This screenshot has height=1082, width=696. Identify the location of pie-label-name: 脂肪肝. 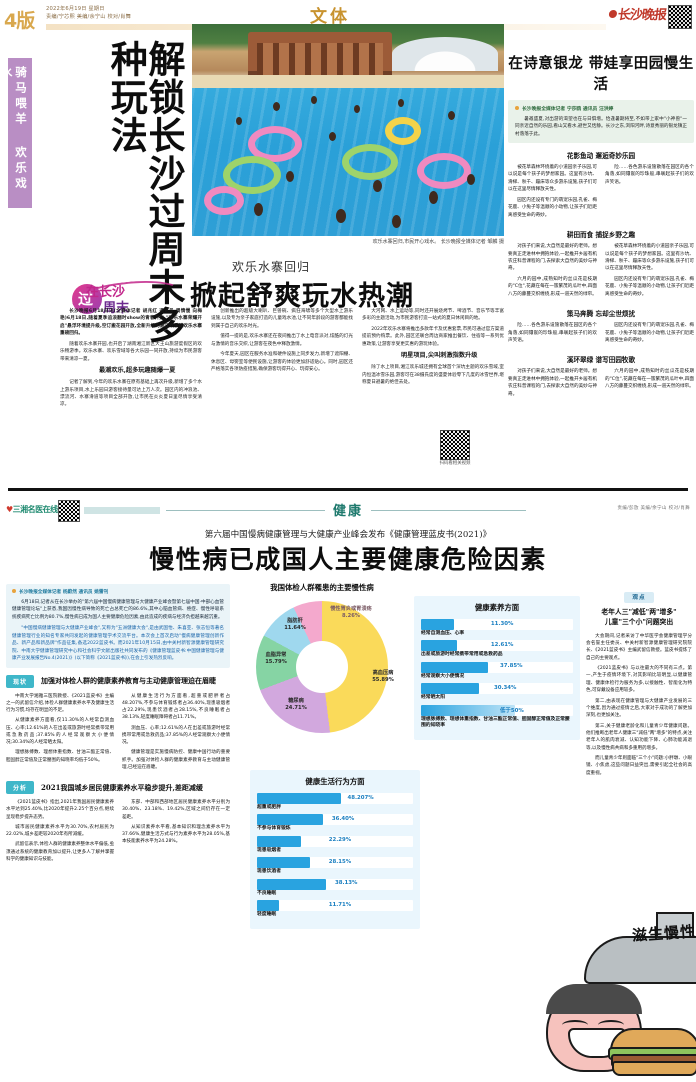
(295, 621).